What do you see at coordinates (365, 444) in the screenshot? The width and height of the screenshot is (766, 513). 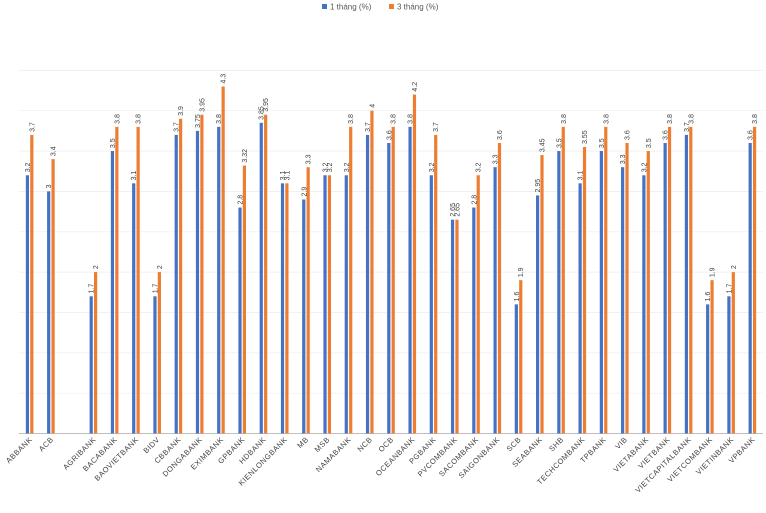 I see `x-tick-label: NCB` at bounding box center [365, 444].